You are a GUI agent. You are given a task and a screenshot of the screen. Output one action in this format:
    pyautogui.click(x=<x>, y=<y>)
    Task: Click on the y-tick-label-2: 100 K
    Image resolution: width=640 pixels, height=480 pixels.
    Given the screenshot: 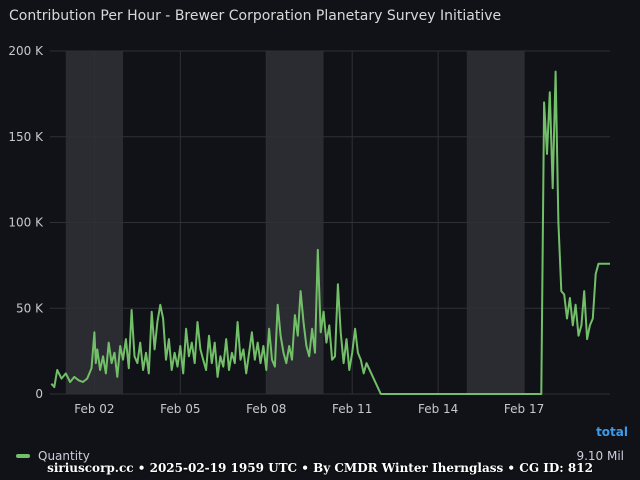 What is the action you would take?
    pyautogui.click(x=26, y=223)
    